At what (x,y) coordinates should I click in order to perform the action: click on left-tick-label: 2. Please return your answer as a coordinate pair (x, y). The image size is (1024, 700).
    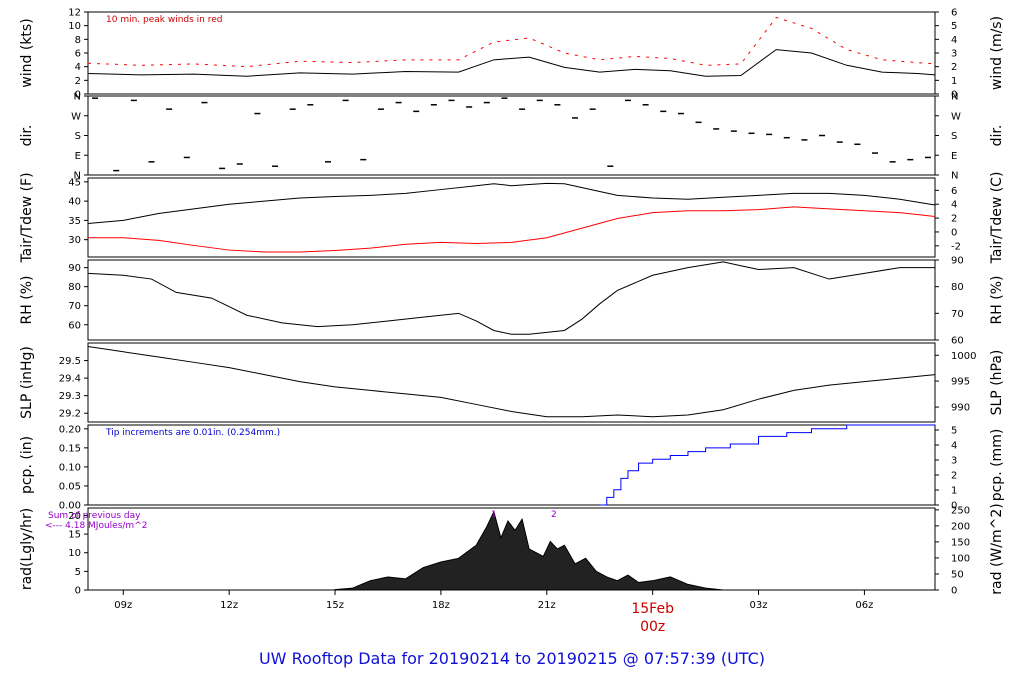
    Looking at the image, I should click on (78, 81).